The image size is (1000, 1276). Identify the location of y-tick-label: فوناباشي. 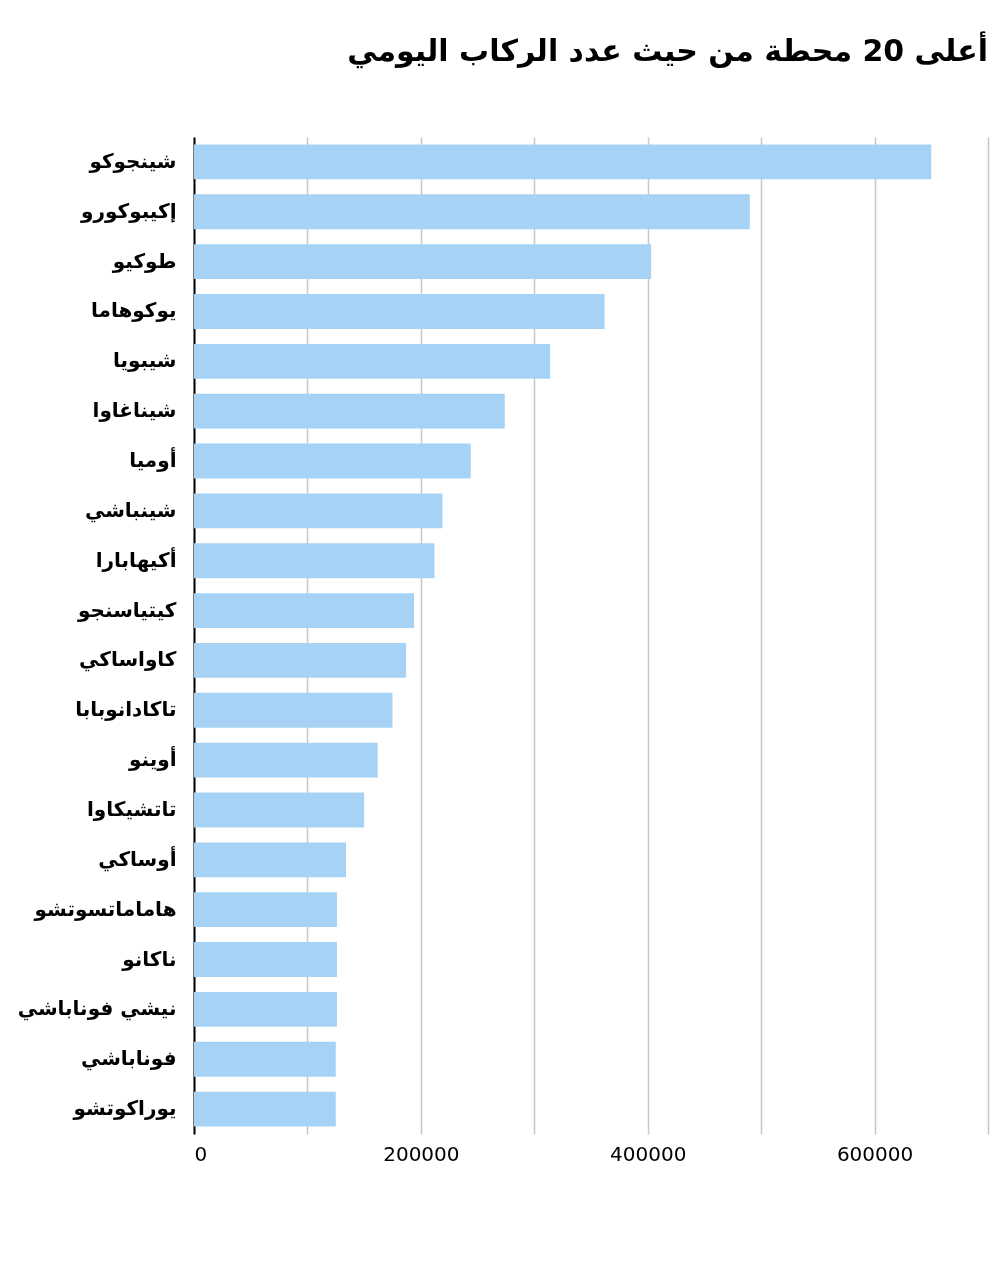
(128, 1059).